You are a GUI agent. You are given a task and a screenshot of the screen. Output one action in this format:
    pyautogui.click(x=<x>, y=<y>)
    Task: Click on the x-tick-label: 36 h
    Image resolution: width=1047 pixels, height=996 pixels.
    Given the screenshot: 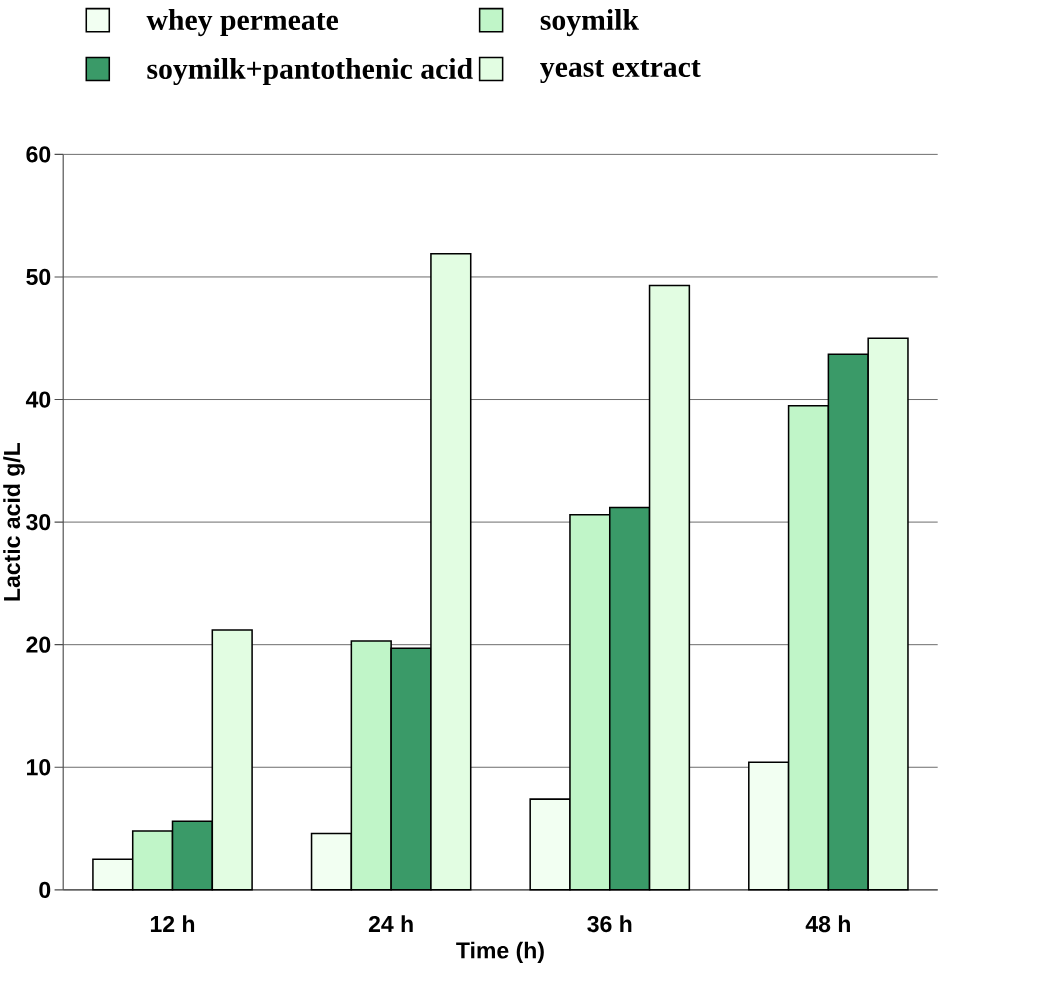 What is the action you would take?
    pyautogui.click(x=609, y=924)
    